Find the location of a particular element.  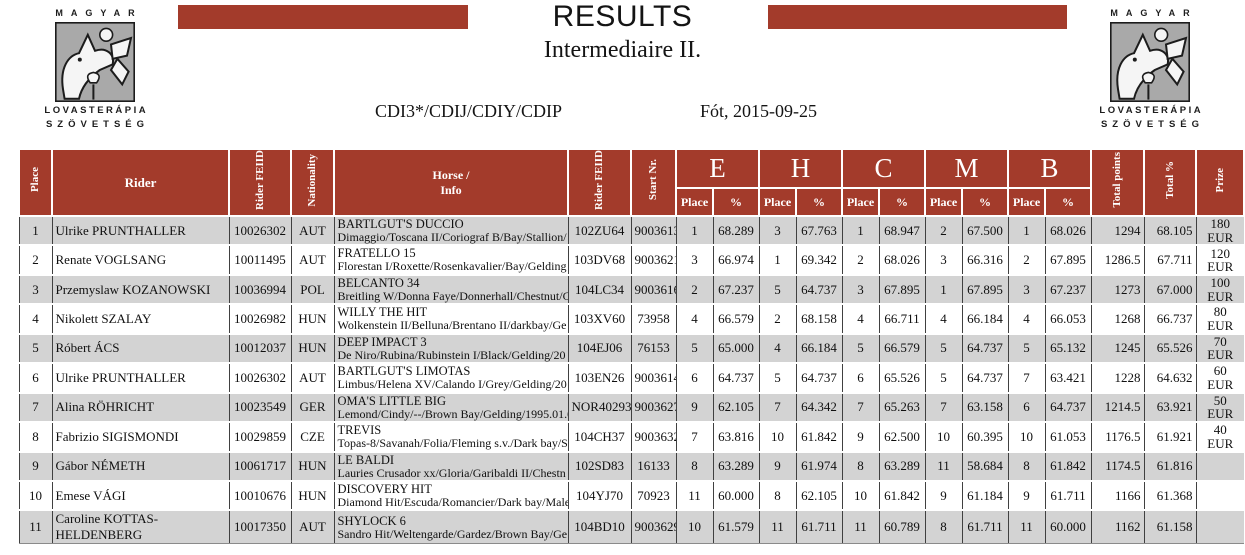

judge-c-pct-cell: 66.579 is located at coordinates (902, 348).